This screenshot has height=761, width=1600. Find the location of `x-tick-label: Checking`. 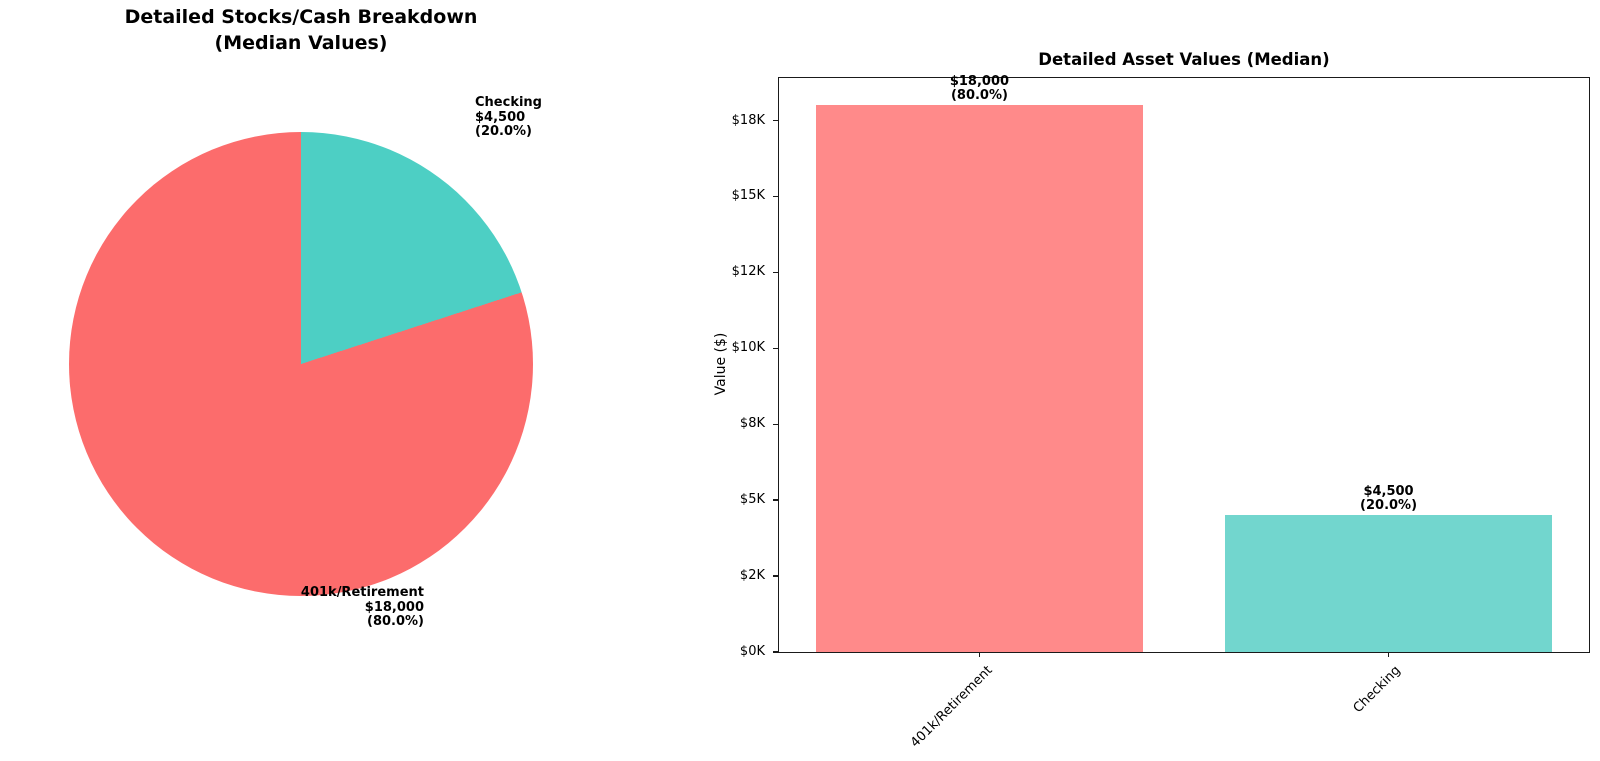

x-tick-label: Checking is located at coordinates (1378, 690).